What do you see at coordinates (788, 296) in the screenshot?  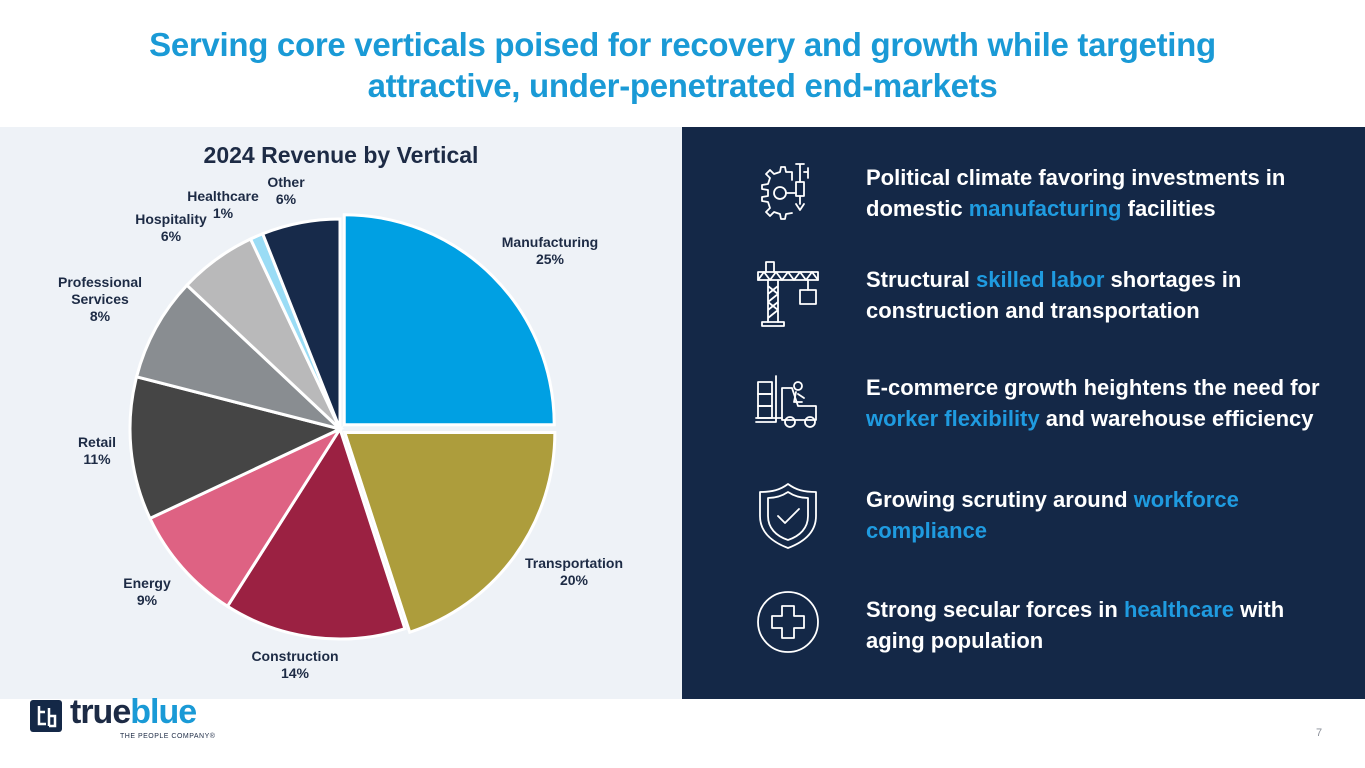 I see `construction-crane-icon` at bounding box center [788, 296].